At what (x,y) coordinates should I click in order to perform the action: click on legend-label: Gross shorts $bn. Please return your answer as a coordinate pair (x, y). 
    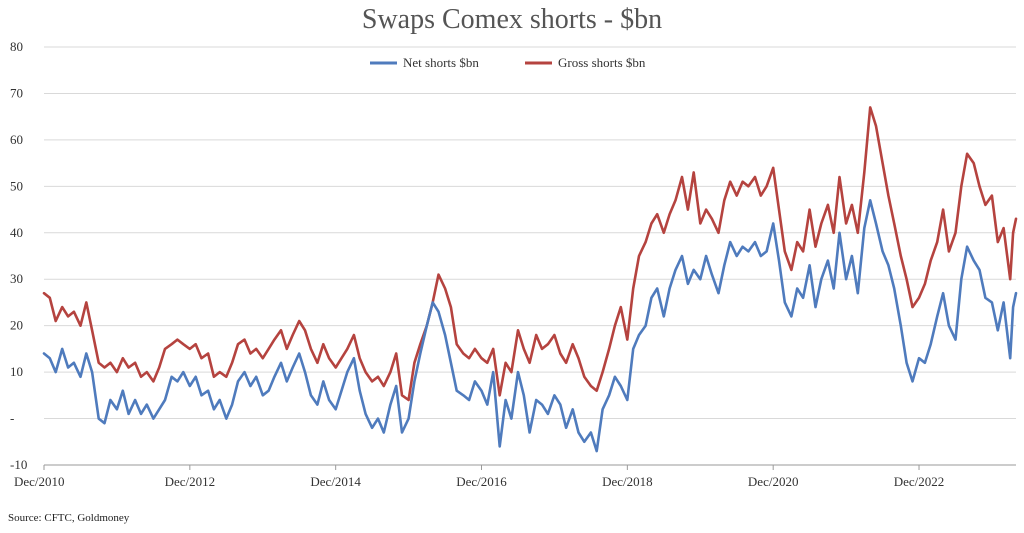
    Looking at the image, I should click on (602, 62).